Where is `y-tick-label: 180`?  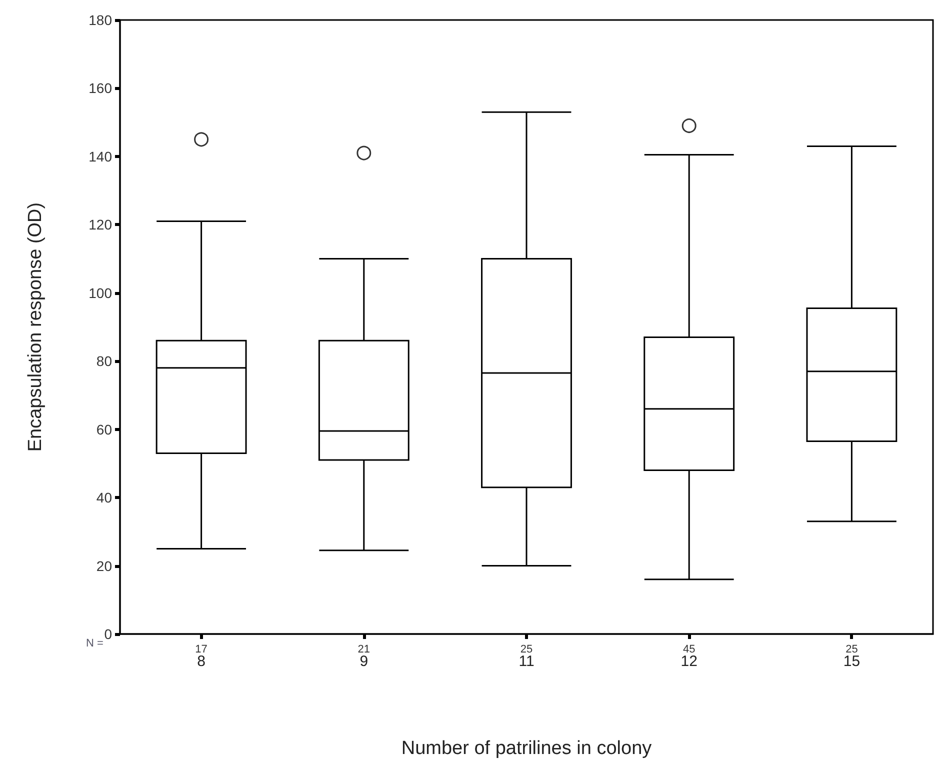
y-tick-label: 180 is located at coordinates (100, 20).